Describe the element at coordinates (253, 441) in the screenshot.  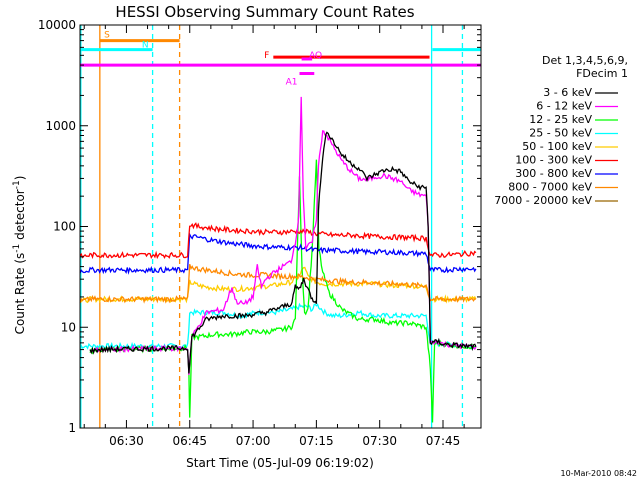
I see `x-tick-label-2: 07:00` at that location.